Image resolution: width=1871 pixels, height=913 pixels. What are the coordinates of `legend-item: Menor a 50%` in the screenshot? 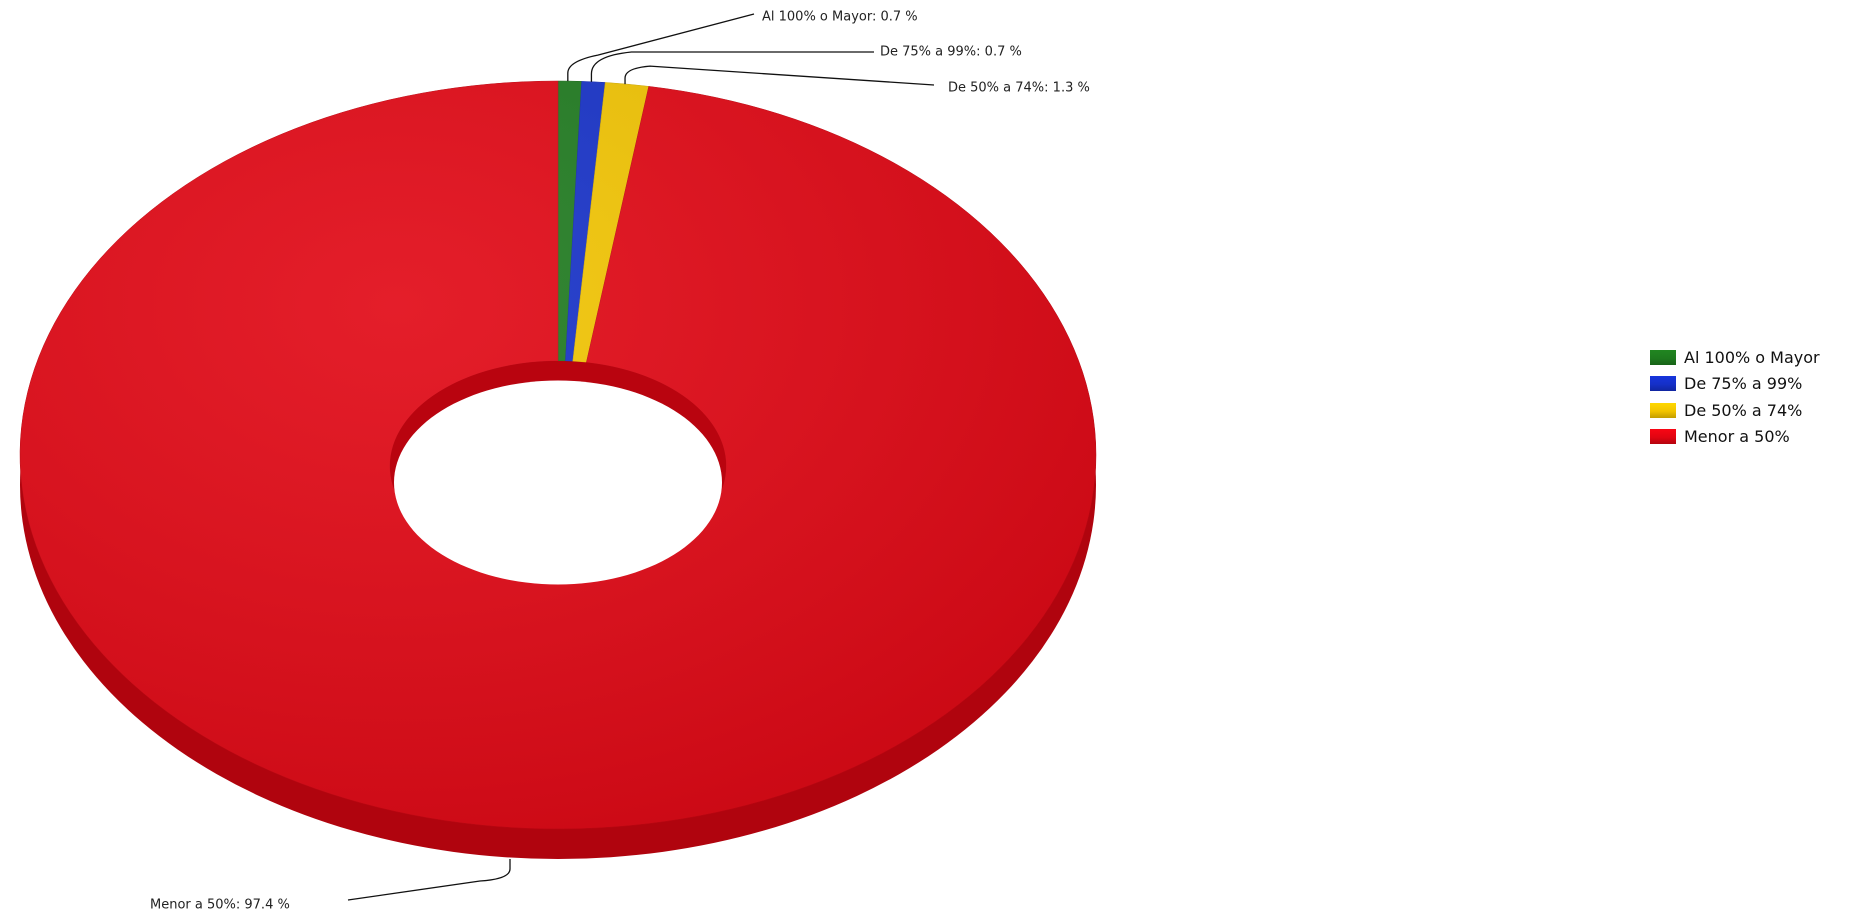 It's located at (1735, 437).